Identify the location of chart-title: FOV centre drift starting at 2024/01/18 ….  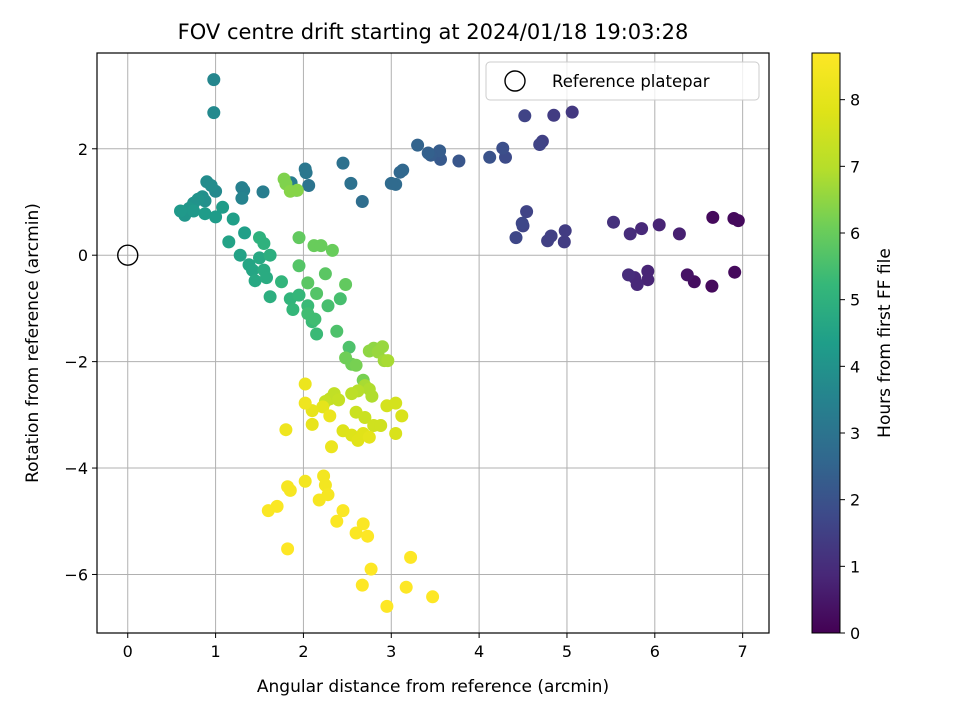
(433, 32).